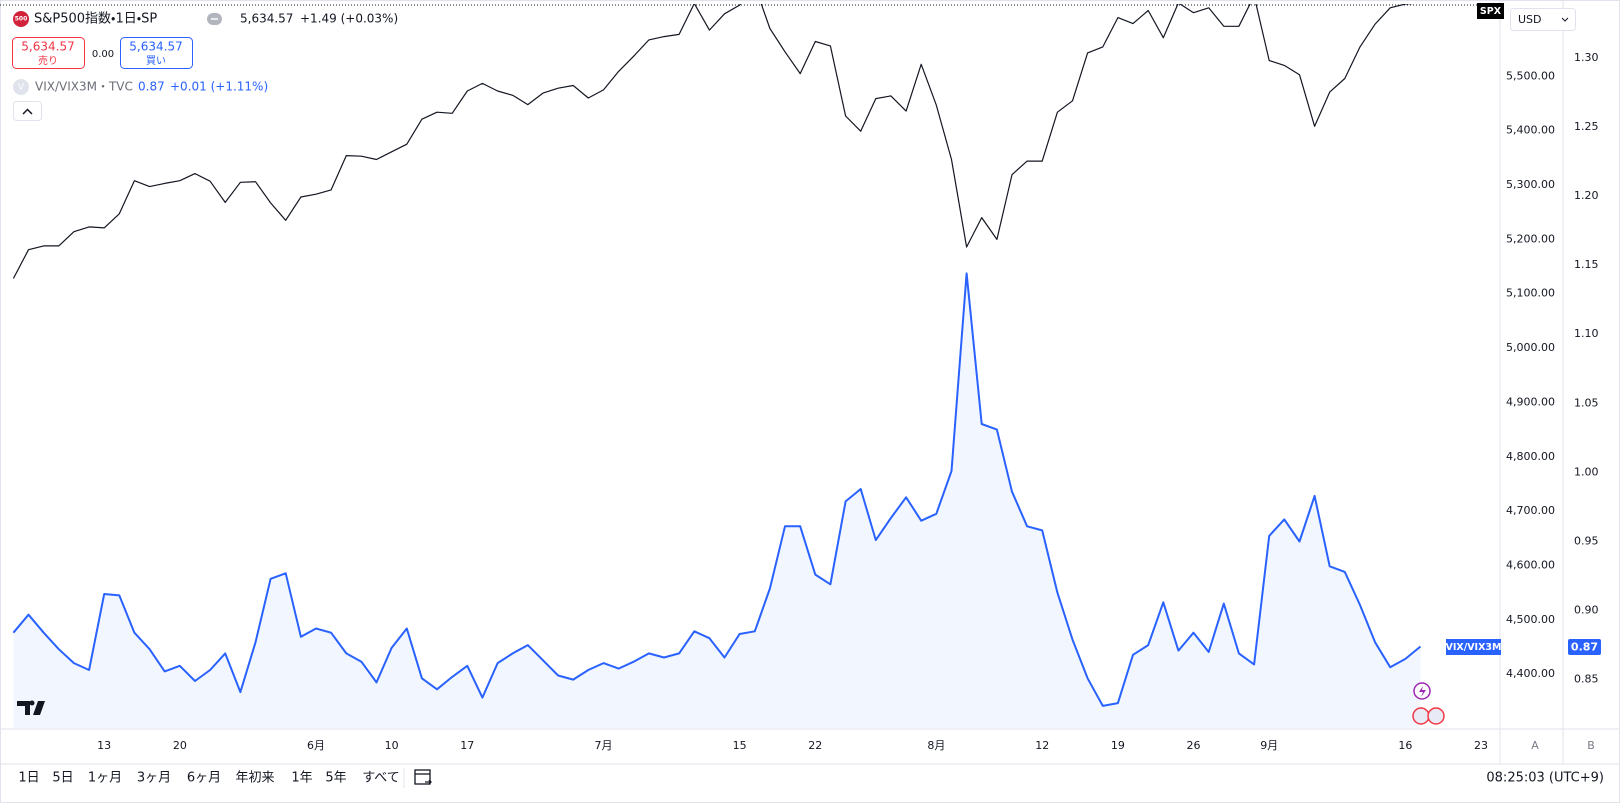 This screenshot has height=803, width=1620. What do you see at coordinates (1586, 195) in the screenshot?
I see `y2-tick-label: 1.20` at bounding box center [1586, 195].